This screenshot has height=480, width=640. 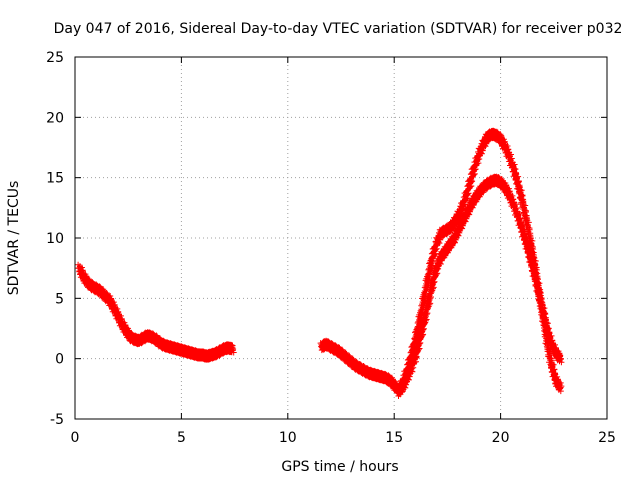 I want to click on x-tick-label: 25, so click(x=607, y=438).